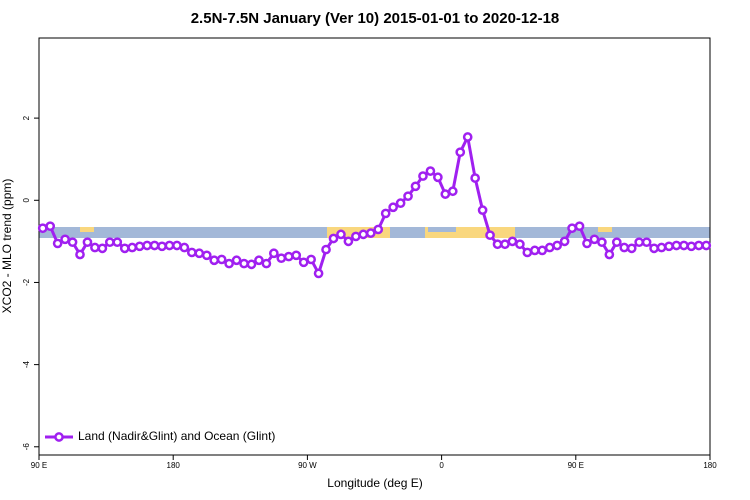 This screenshot has width=750, height=500. I want to click on y-tick-label: 2, so click(26, 117).